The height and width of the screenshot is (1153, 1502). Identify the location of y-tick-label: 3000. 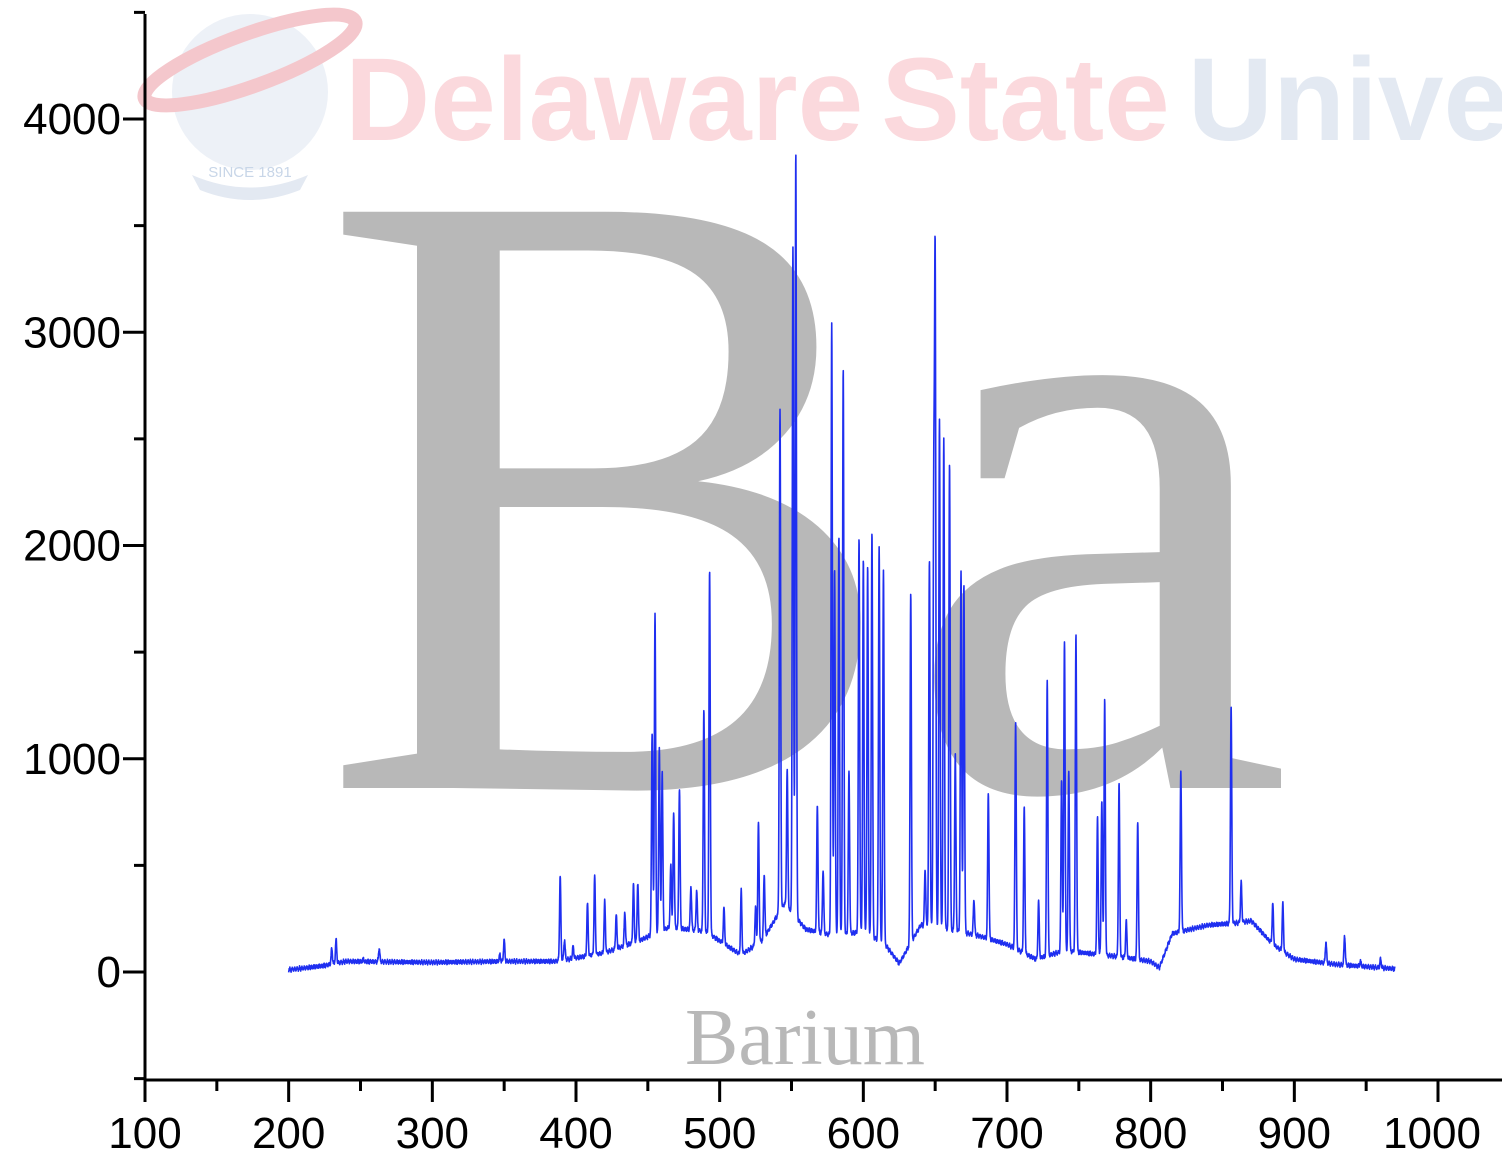
(72, 332).